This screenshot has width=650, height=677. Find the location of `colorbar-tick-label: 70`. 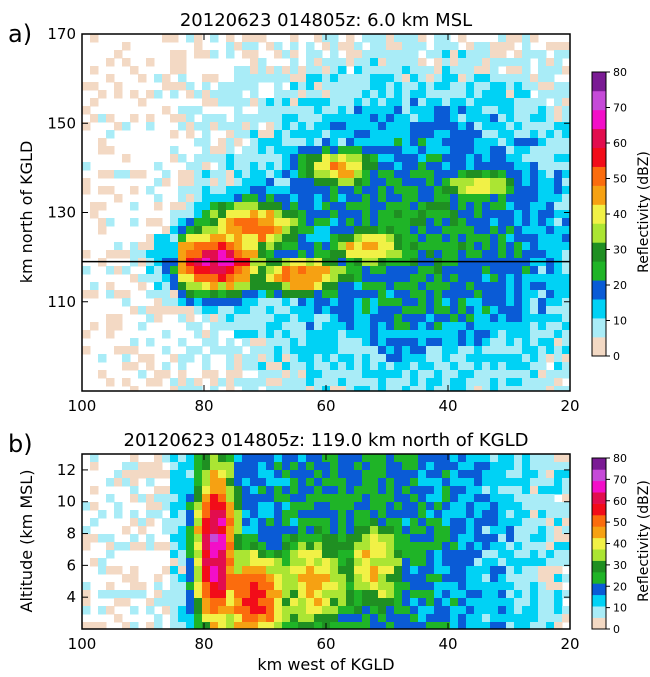

colorbar-tick-label: 70 is located at coordinates (620, 108).